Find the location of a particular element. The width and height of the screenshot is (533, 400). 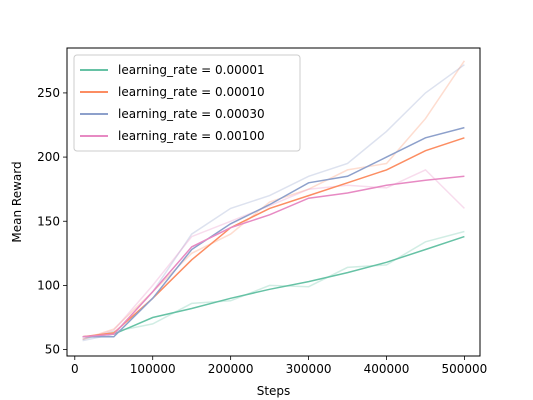

y-tick-label: 250 is located at coordinates (48, 93).